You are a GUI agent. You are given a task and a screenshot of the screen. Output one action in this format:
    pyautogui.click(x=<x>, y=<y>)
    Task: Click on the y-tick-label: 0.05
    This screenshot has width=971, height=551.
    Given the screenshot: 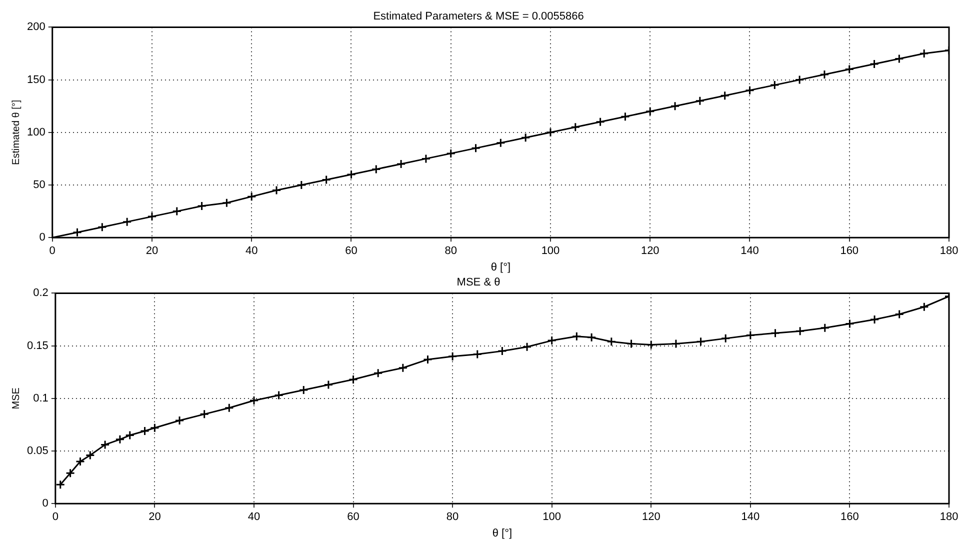 What is the action you would take?
    pyautogui.click(x=37, y=451)
    